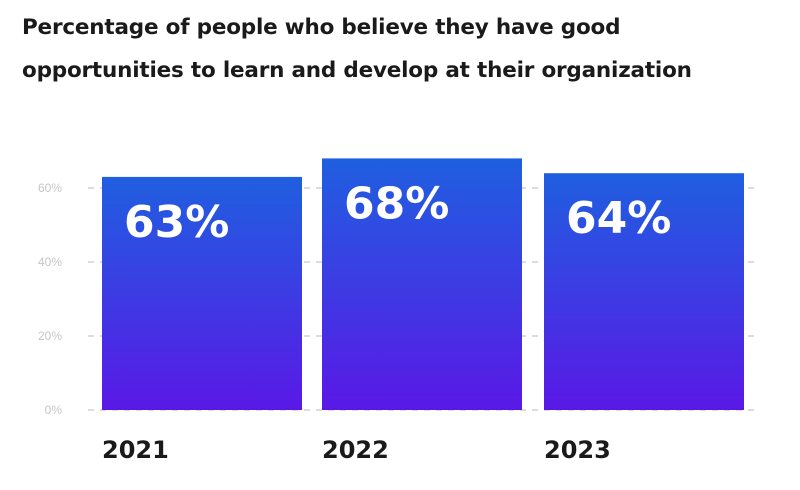  I want to click on y-tick-label: 40%, so click(50, 262).